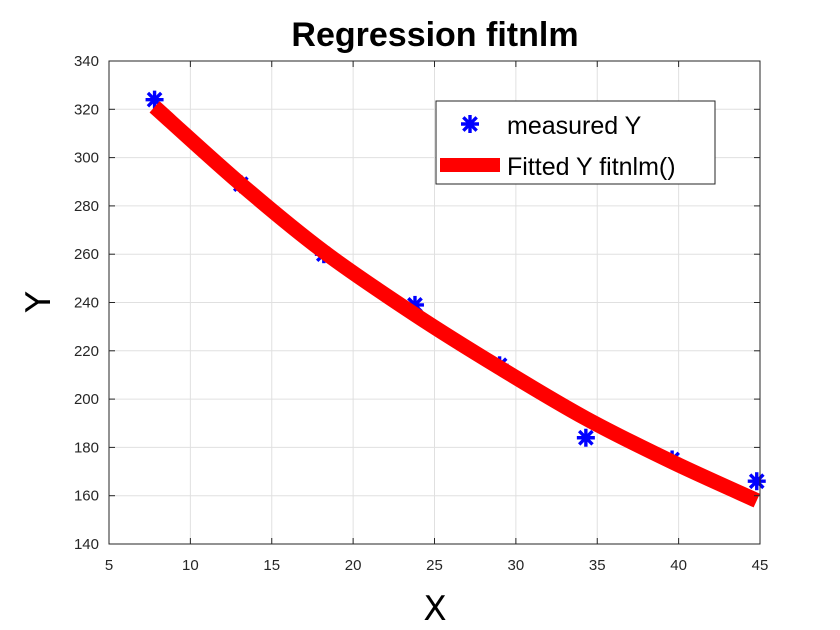 The image size is (840, 630). Describe the element at coordinates (86, 496) in the screenshot. I see `y-tick-label: 160` at that location.